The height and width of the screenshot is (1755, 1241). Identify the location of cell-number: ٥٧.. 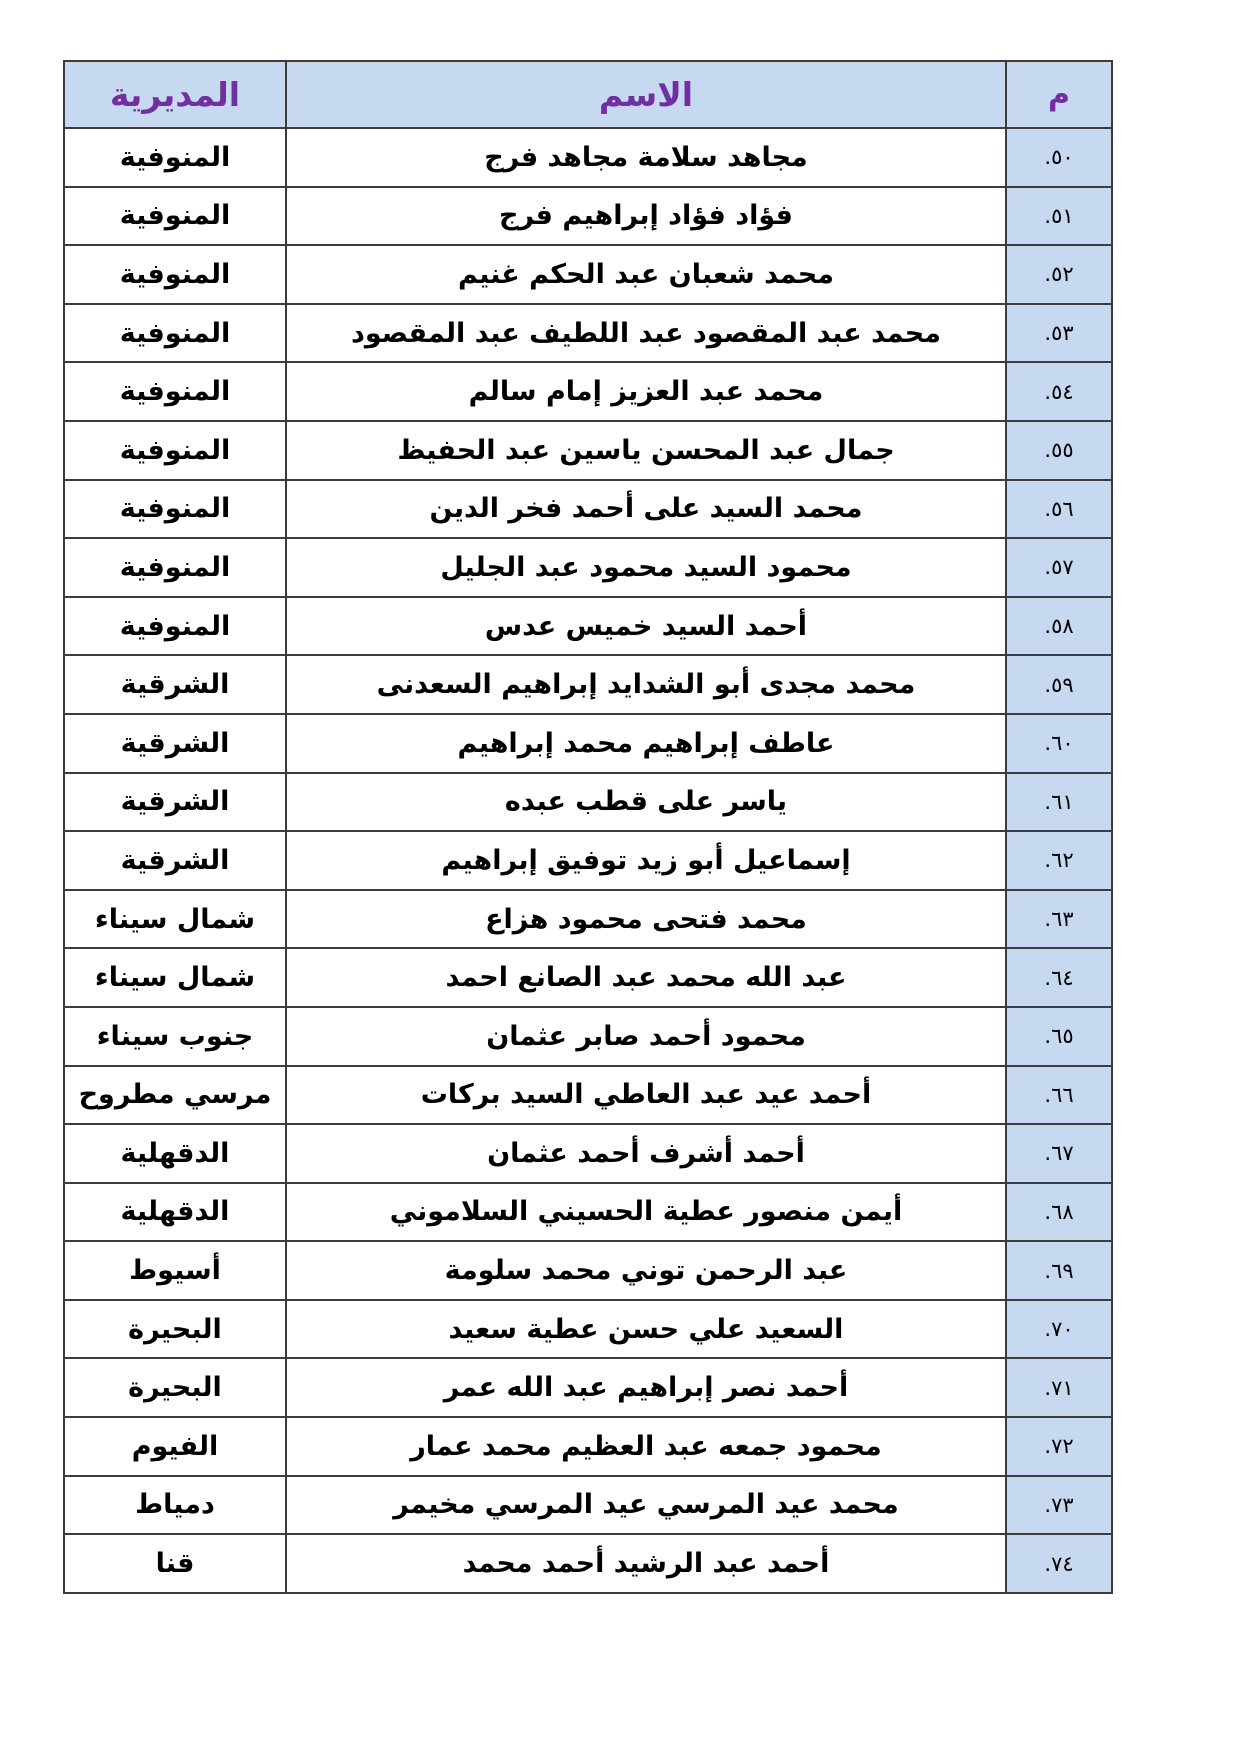
(1059, 567).